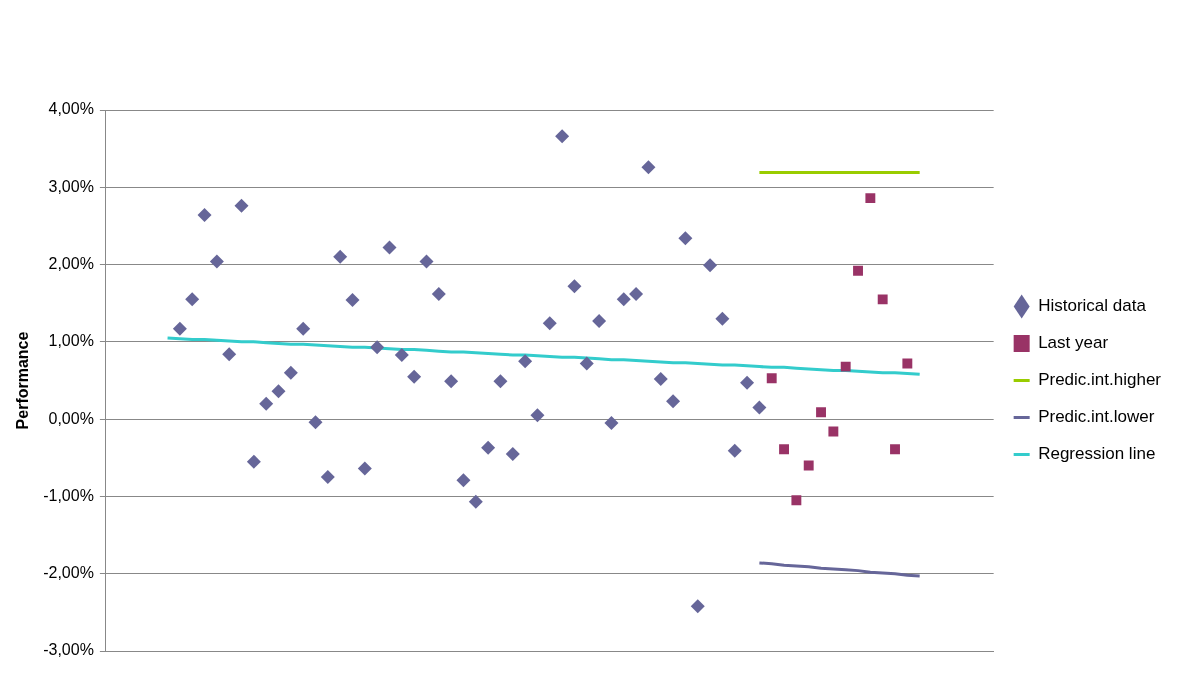  What do you see at coordinates (1097, 454) in the screenshot?
I see `legend-label: Regression line` at bounding box center [1097, 454].